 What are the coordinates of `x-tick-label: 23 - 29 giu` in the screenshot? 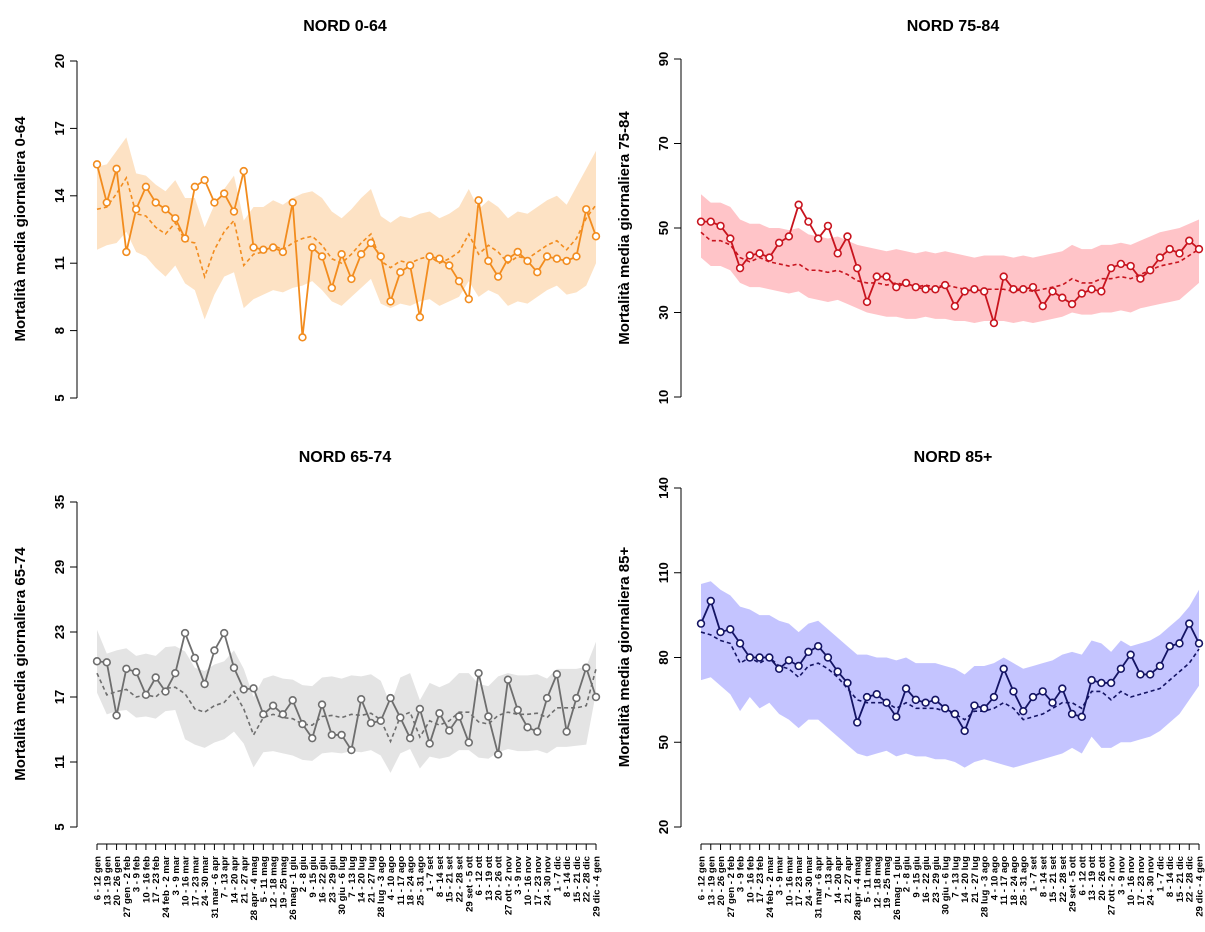 It's located at (332, 879).